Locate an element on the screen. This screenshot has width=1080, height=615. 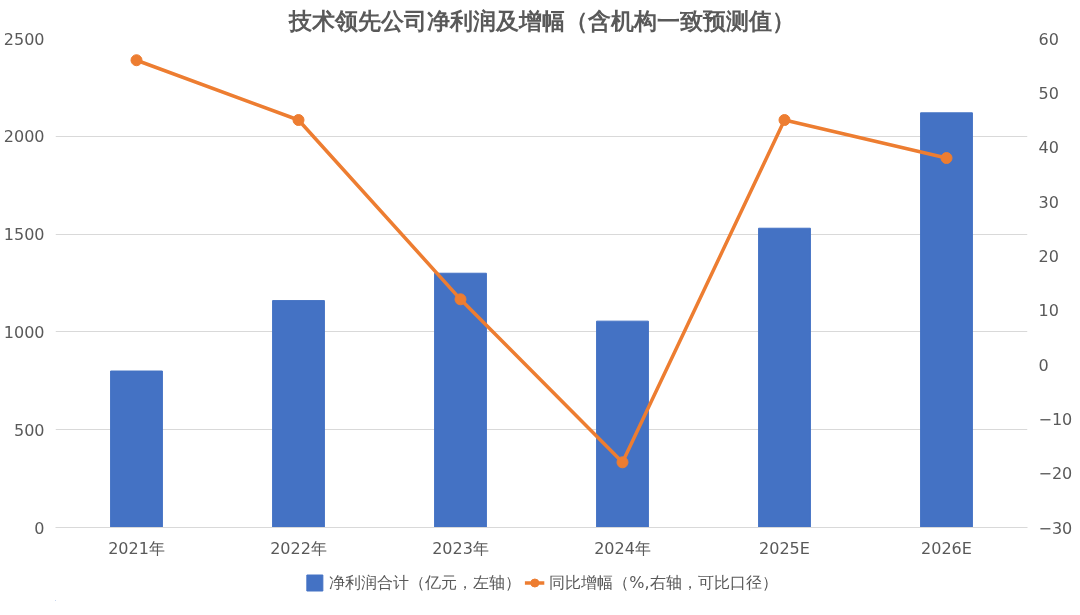
chart-title: 技术领先公司净利润及增幅（含机构一致预测值） is located at coordinates (541, 20).